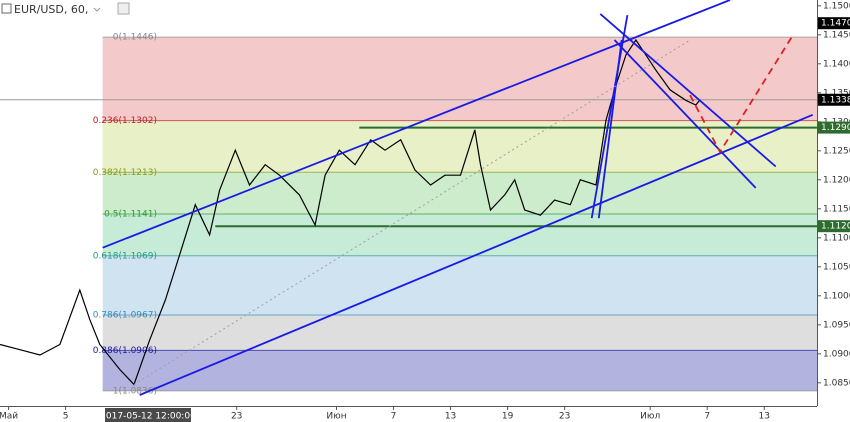  Describe the element at coordinates (130, 215) in the screenshot. I see `fib-level-label: 0.5(1.1141)` at that location.